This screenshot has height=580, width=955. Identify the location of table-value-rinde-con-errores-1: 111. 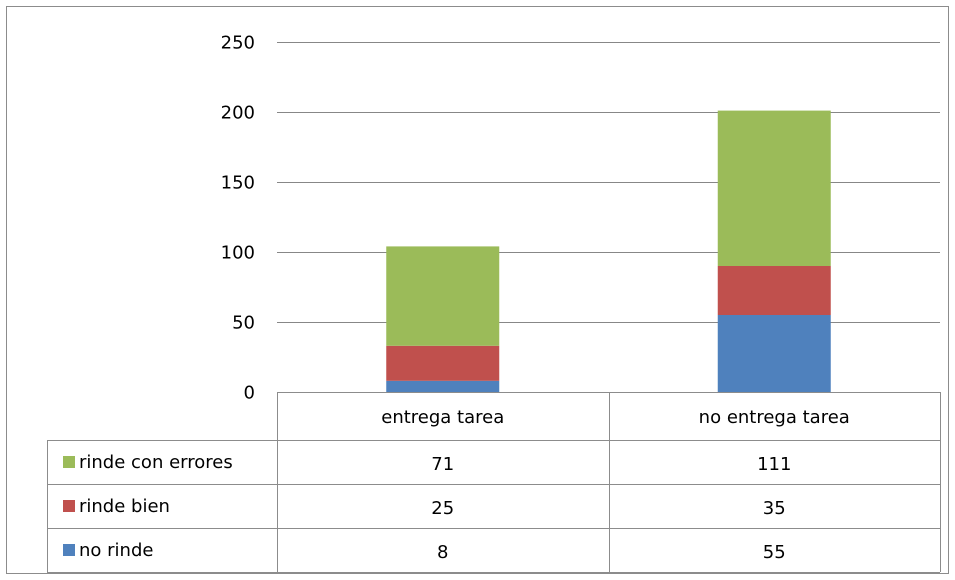
(774, 464).